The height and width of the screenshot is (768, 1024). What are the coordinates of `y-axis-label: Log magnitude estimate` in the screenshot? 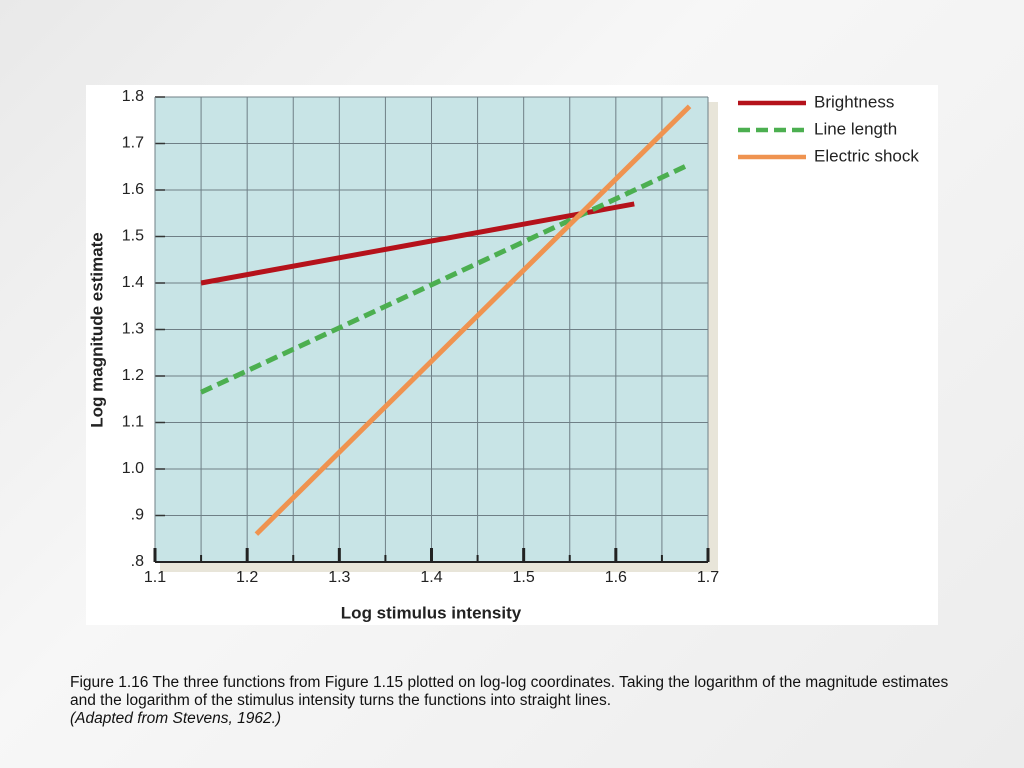 It's located at (96, 330).